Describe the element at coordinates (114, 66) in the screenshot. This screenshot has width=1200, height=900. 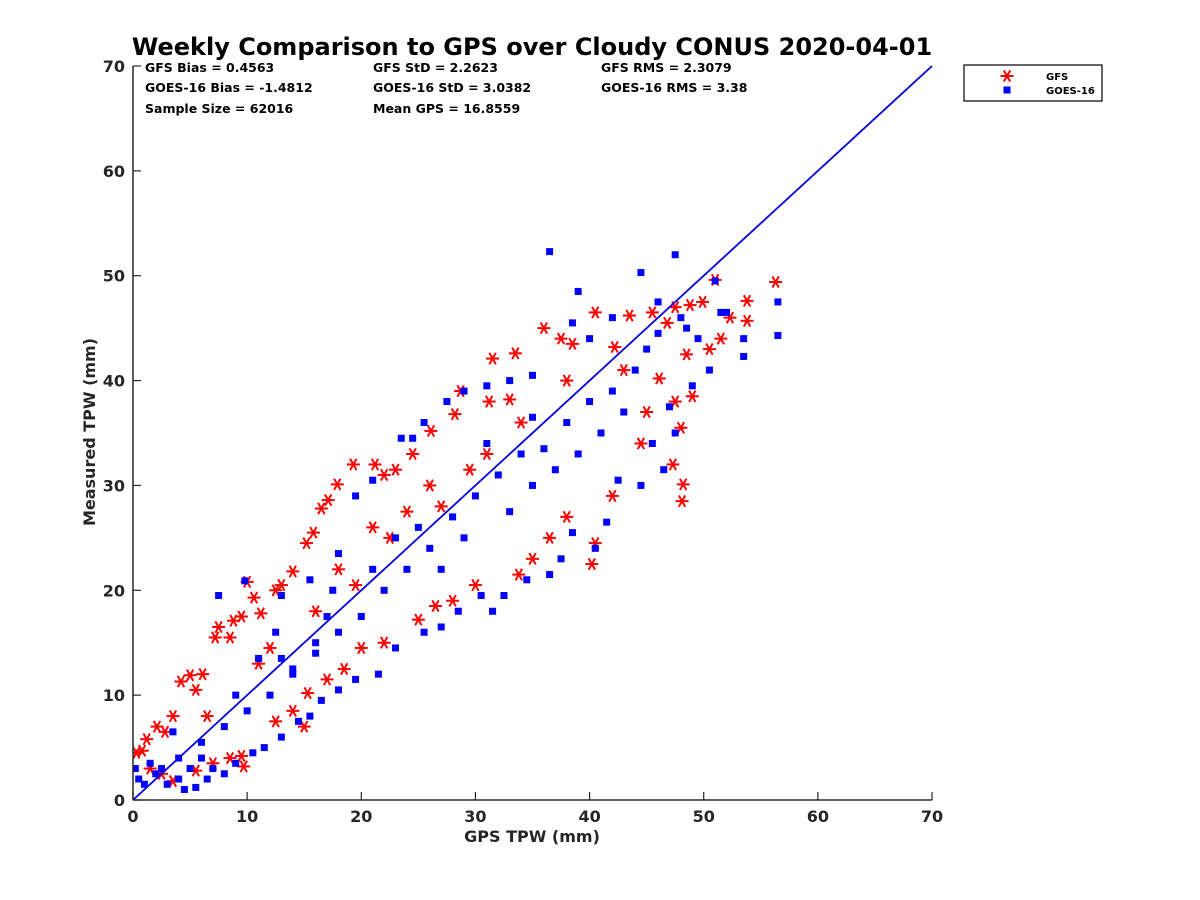
I see `y-tick-label: 70` at that location.